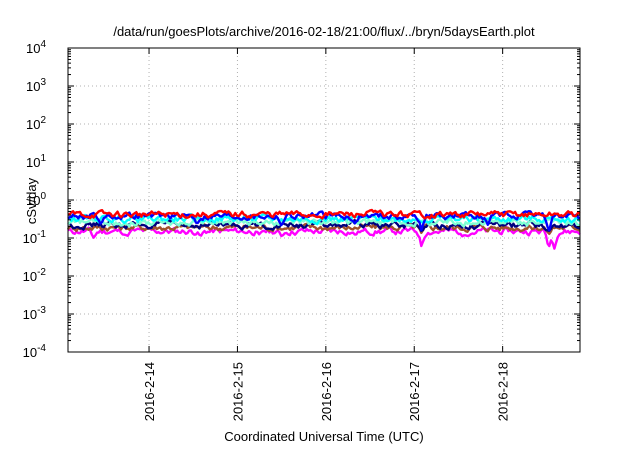  I want to click on y-tick-label: 10⁻³, so click(35, 313).